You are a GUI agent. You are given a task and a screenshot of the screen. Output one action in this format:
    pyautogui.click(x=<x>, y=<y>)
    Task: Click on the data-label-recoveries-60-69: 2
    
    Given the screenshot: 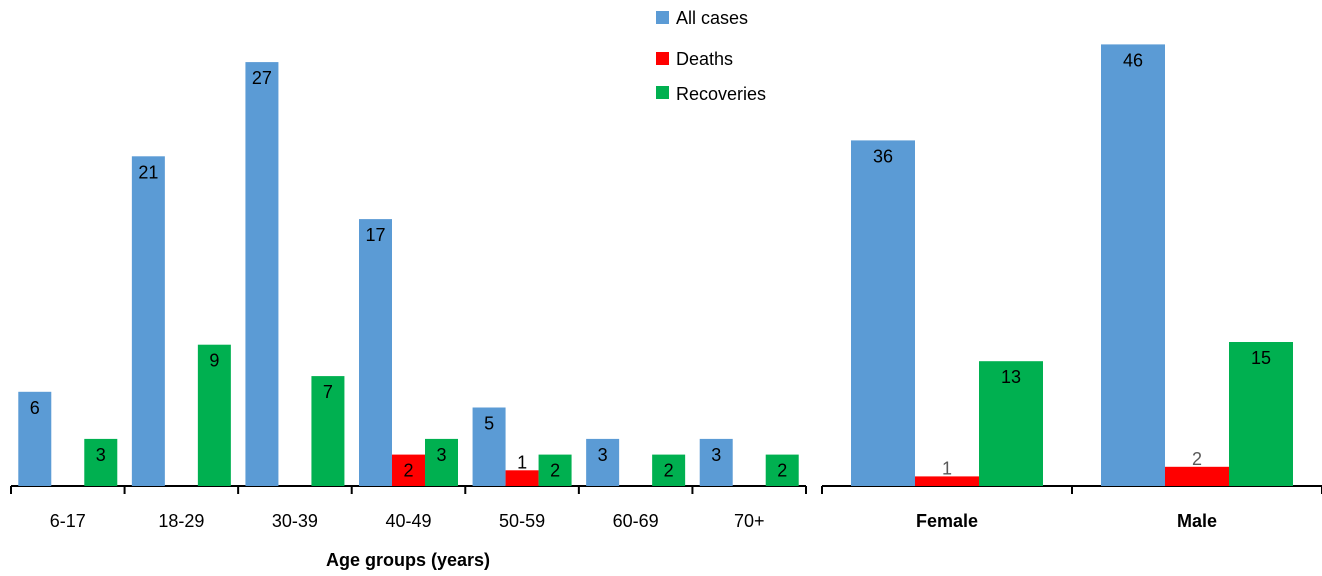 What is the action you would take?
    pyautogui.click(x=669, y=471)
    